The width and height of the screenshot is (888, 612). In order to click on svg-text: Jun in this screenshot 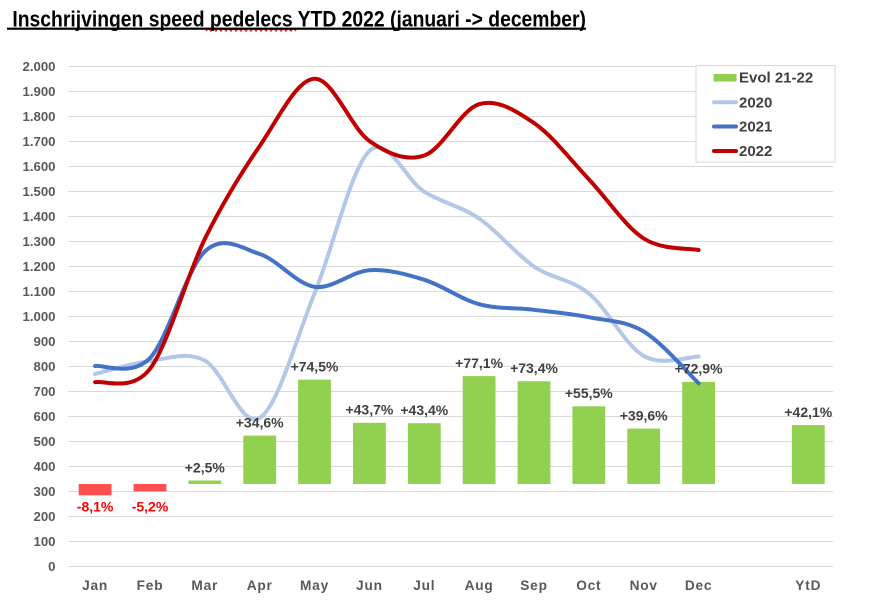, I will do `click(369, 585)`.